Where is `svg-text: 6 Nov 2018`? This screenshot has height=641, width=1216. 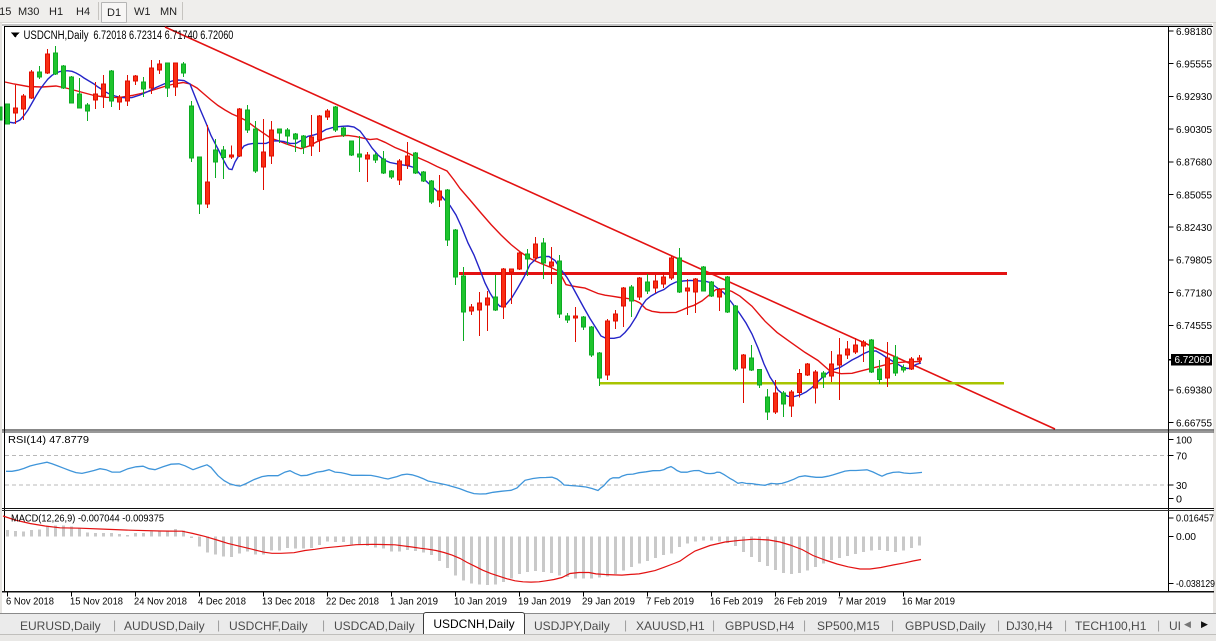 svg-text: 6 Nov 2018 is located at coordinates (30, 602).